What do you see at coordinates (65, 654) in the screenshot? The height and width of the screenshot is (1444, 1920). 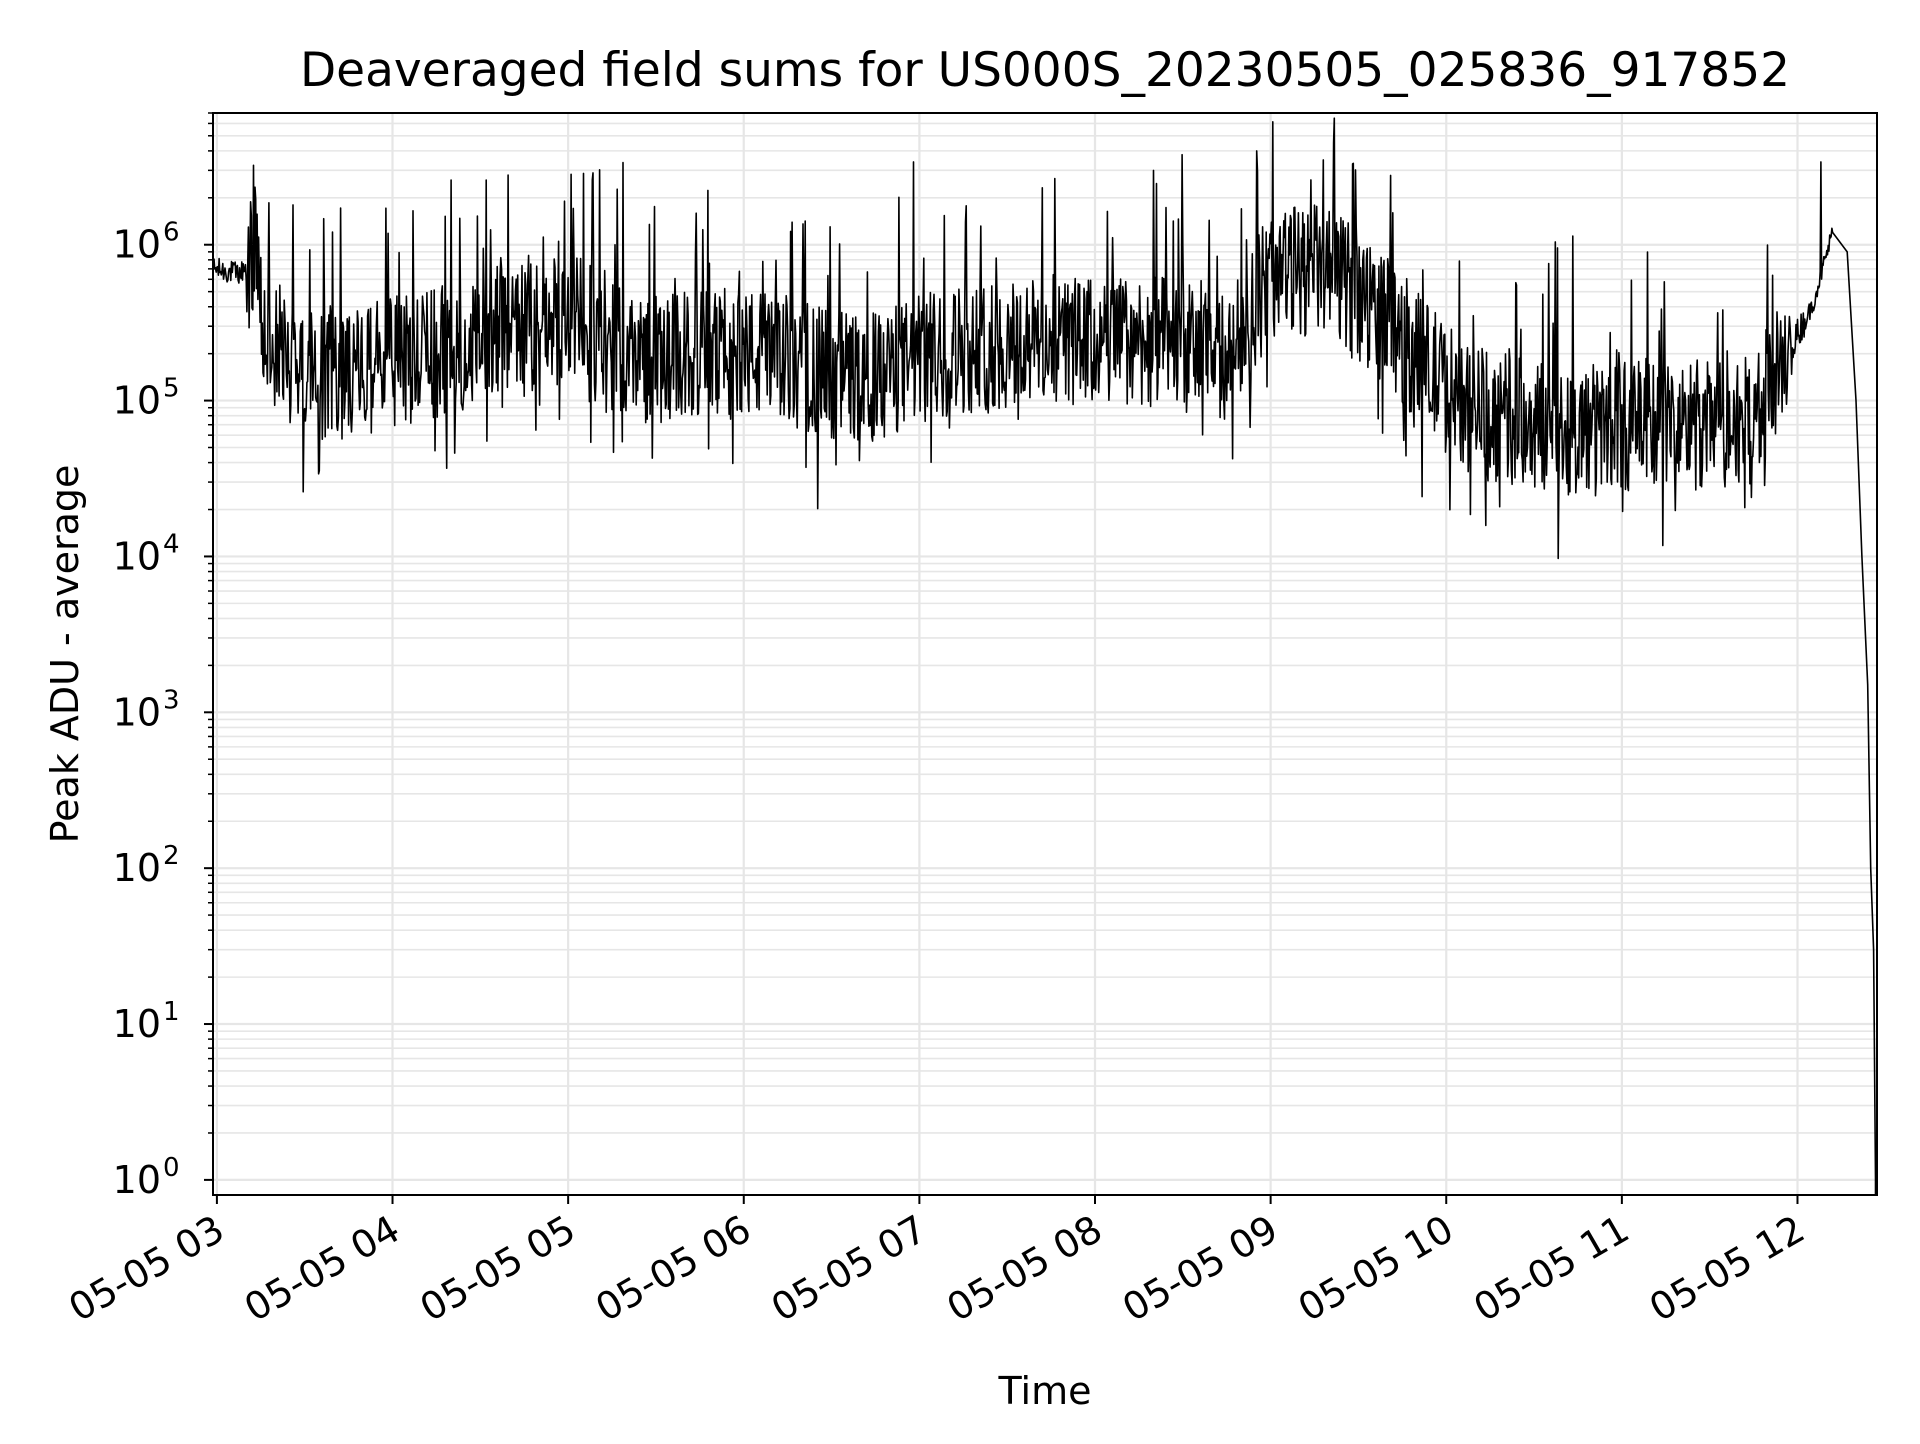 I see `y-axis-label: Peak ADU - average` at bounding box center [65, 654].